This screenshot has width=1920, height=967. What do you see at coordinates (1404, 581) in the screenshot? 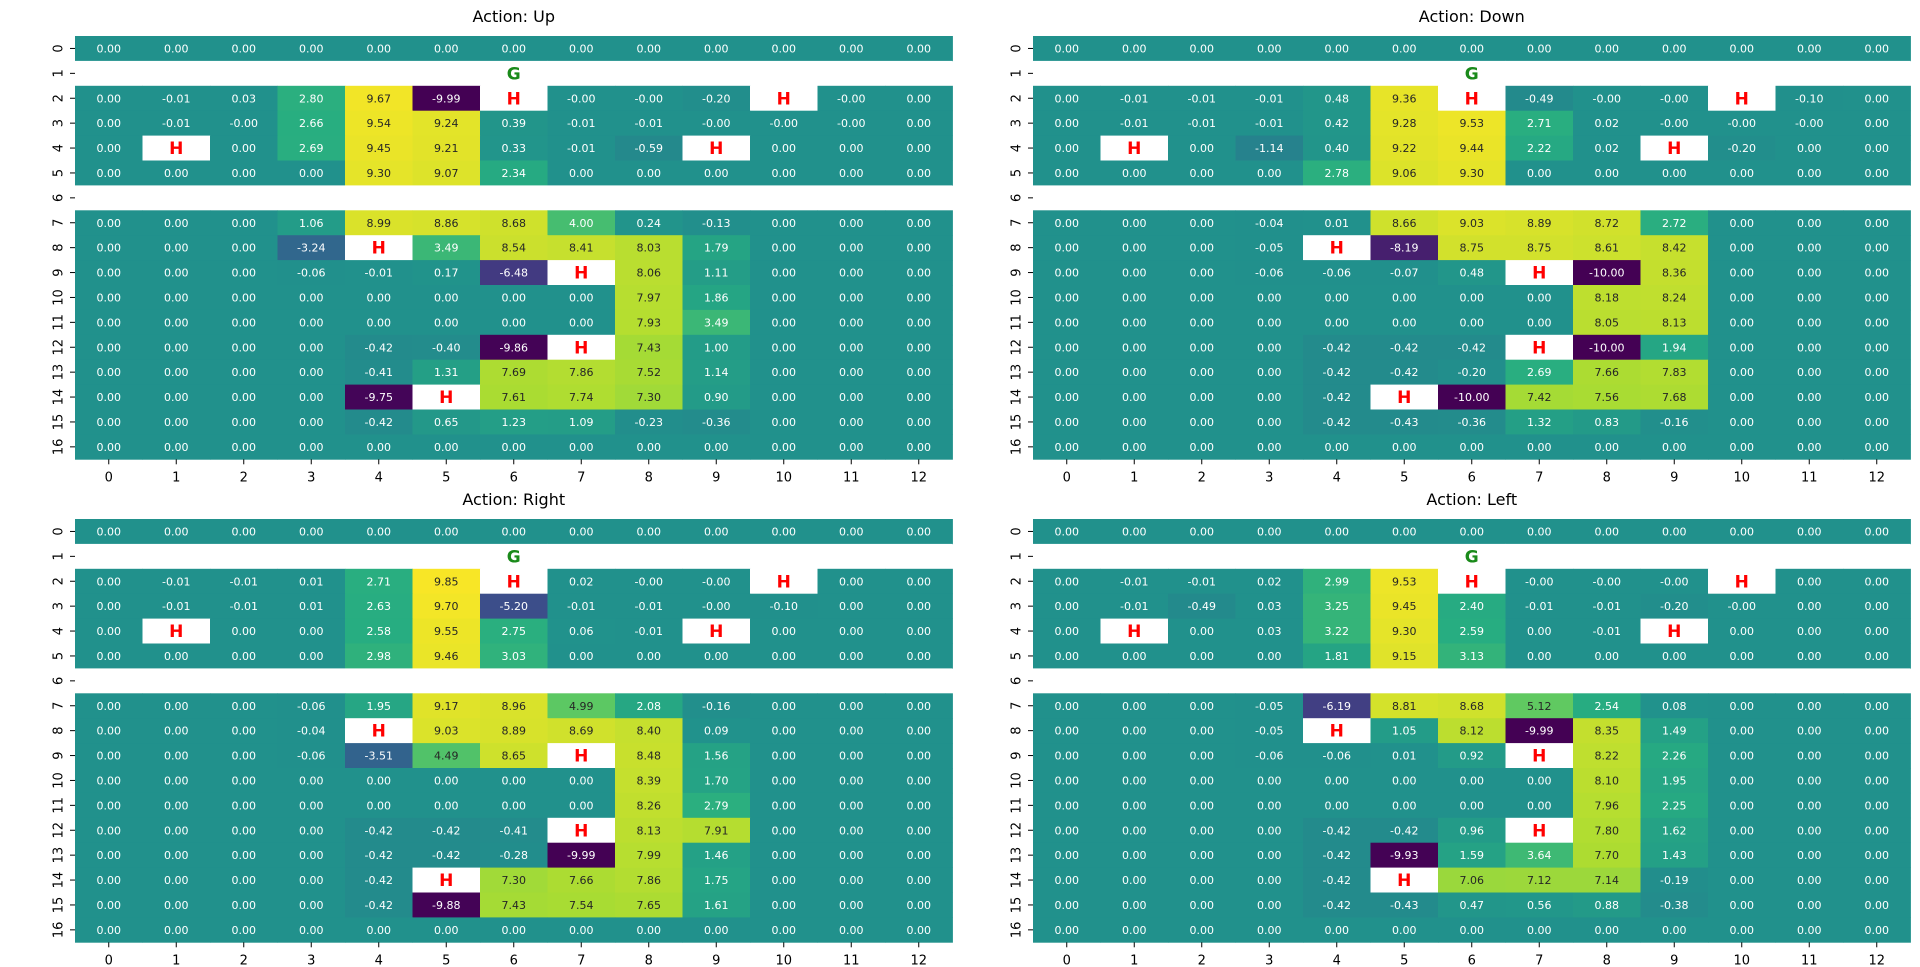
I see `cell-value-label: 9.53` at bounding box center [1404, 581].